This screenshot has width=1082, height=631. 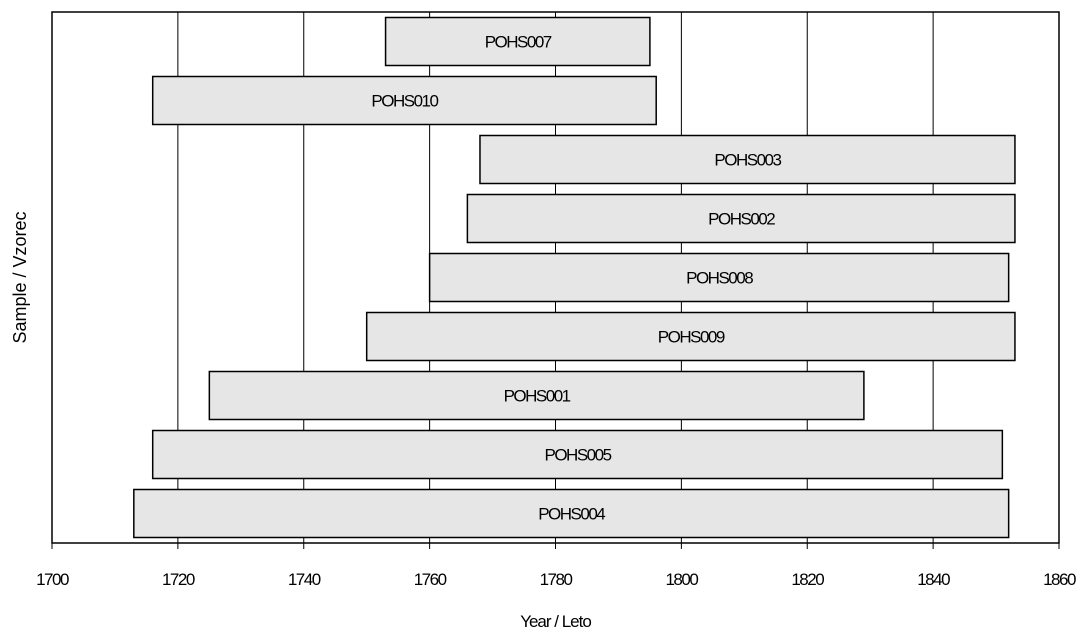 I want to click on bar-pohs008, so click(x=719, y=277).